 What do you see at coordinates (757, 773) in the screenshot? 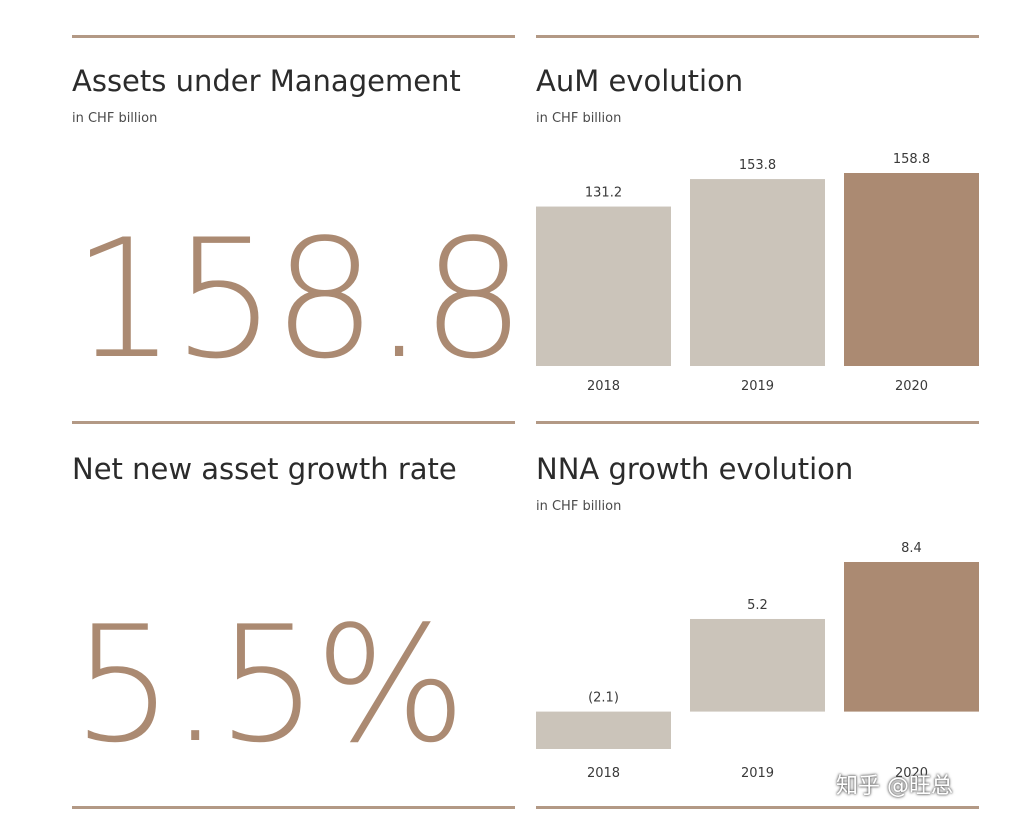
I see `nna-category-label-2019: 2019` at bounding box center [757, 773].